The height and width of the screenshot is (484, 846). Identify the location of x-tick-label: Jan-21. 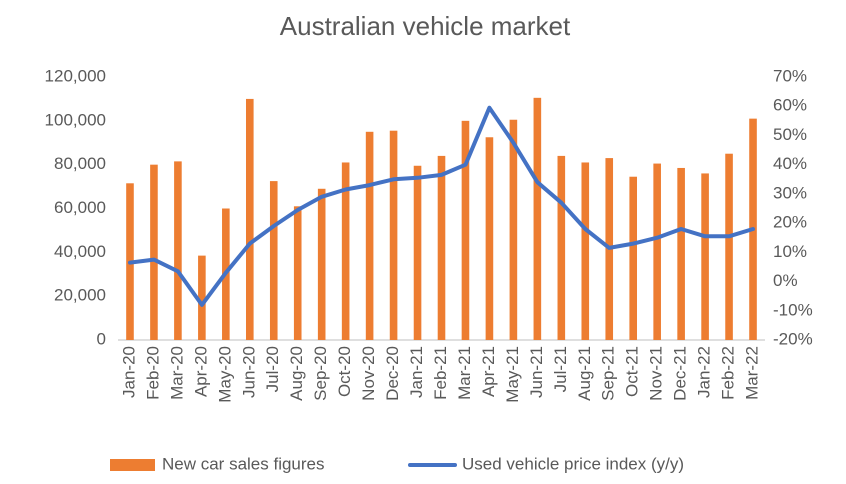
(416, 372).